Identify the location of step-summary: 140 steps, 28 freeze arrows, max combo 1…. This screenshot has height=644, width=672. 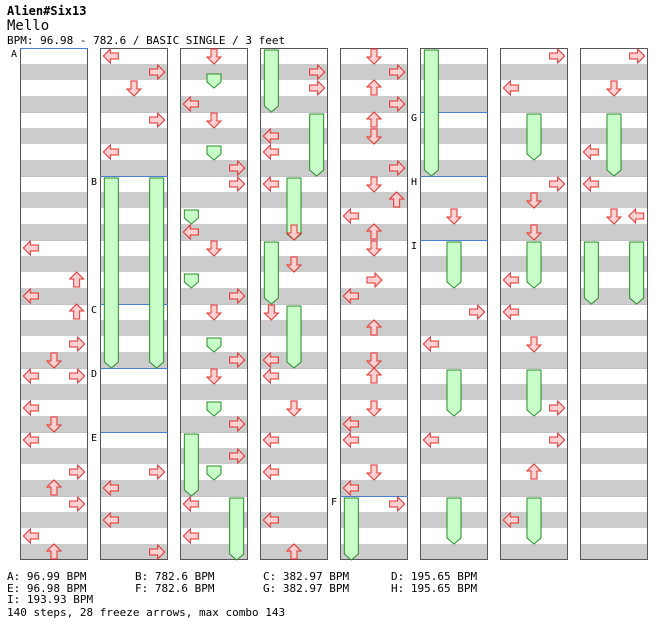
(146, 612).